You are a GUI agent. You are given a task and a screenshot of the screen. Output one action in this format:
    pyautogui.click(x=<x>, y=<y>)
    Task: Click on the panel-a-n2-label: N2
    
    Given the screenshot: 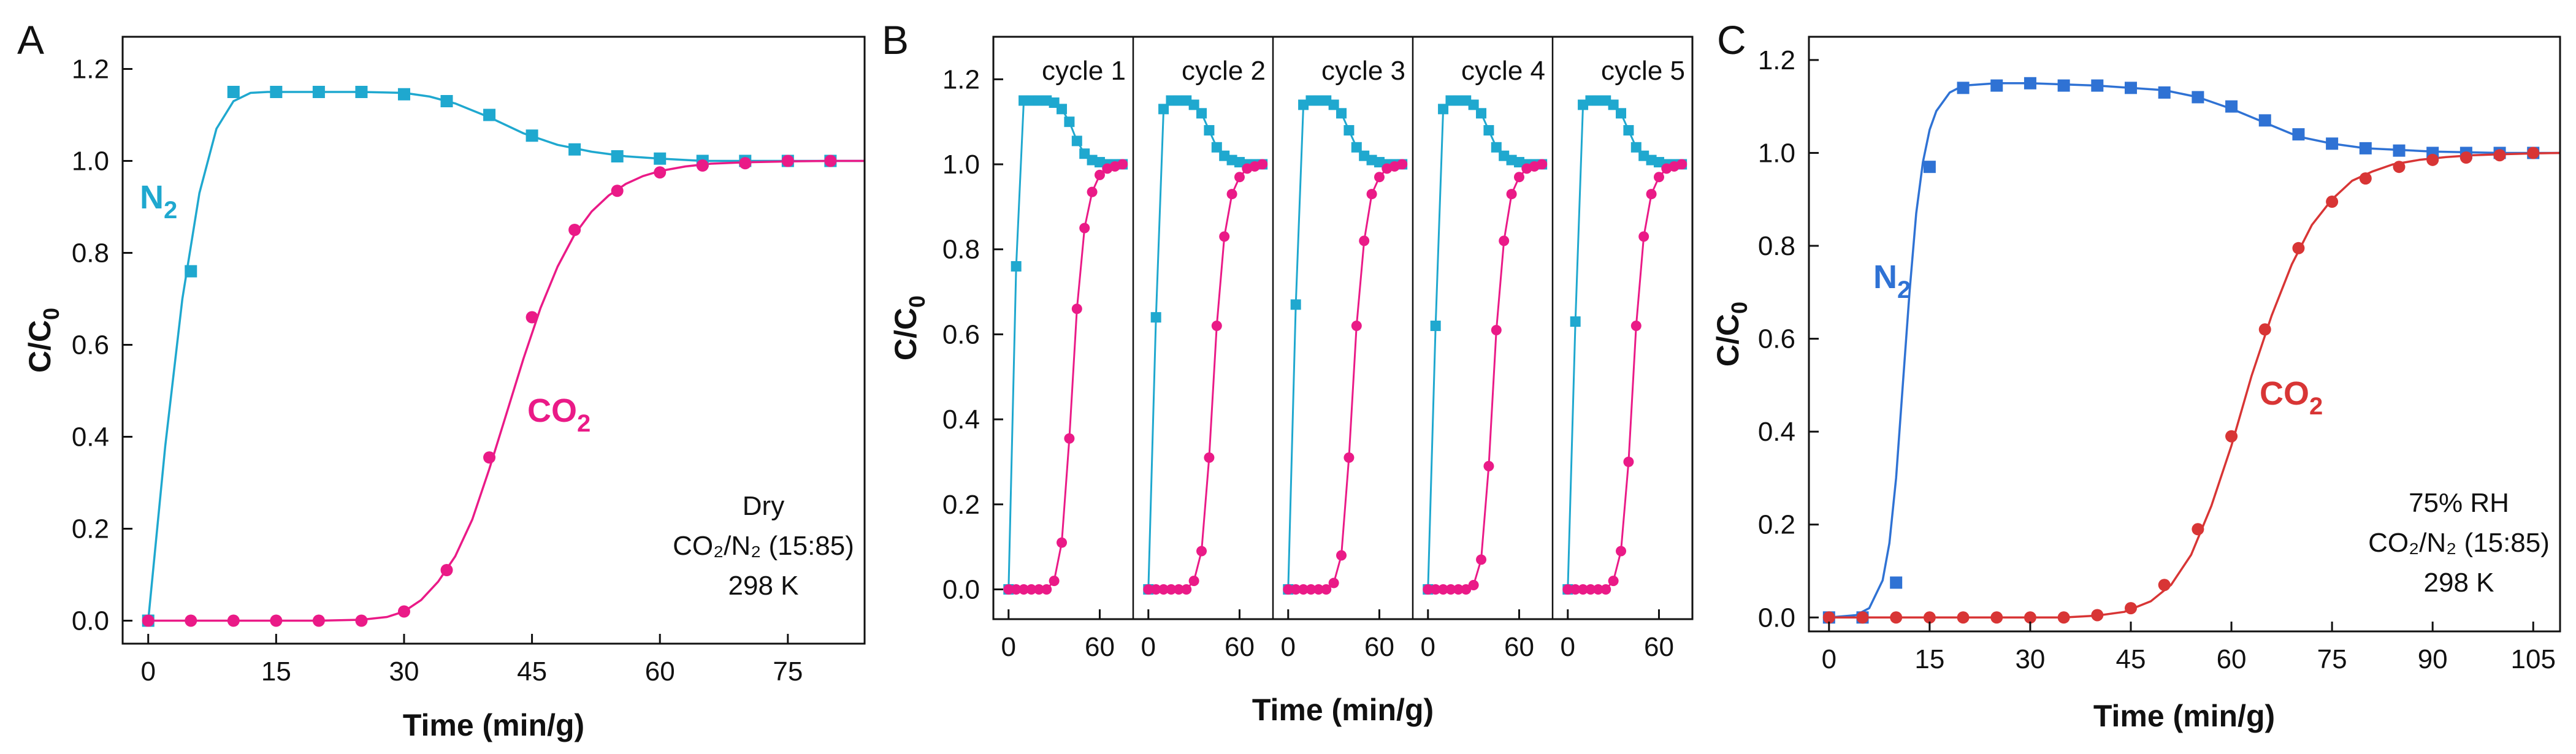 What is the action you would take?
    pyautogui.click(x=158, y=202)
    